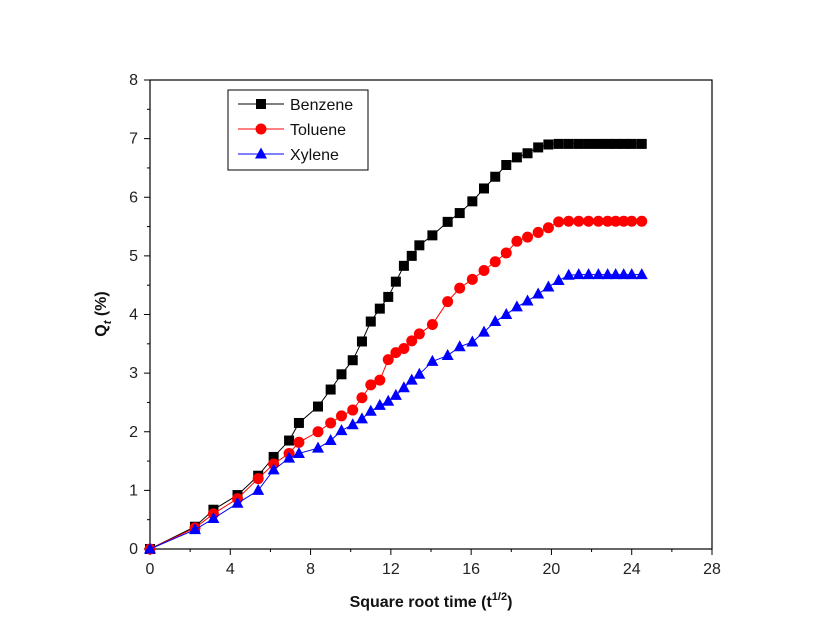 This screenshot has height=619, width=814. Describe the element at coordinates (261, 129) in the screenshot. I see `legend-marker-toluene` at that location.